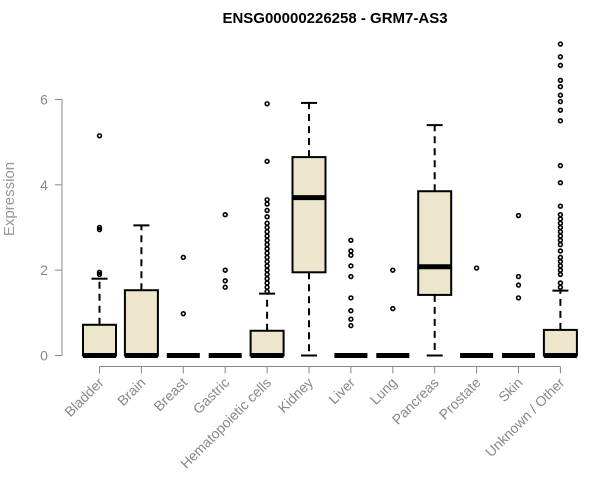  Describe the element at coordinates (525, 417) in the screenshot. I see `x-tick-label: Unknown / Other` at that location.